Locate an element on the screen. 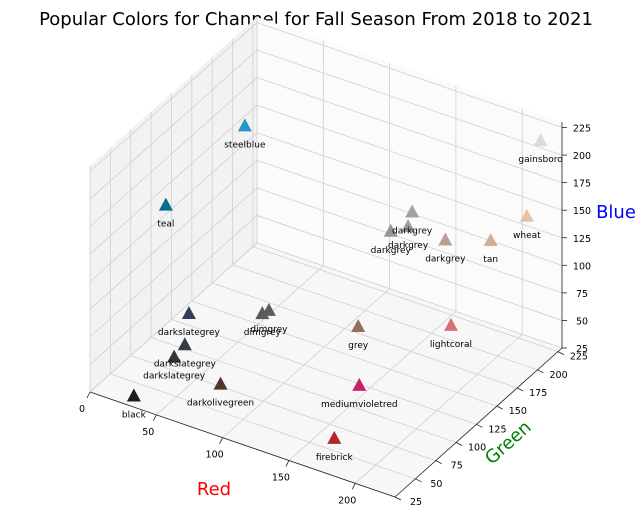 This screenshot has width=643, height=515. data-point-firebrick is located at coordinates (334, 437).